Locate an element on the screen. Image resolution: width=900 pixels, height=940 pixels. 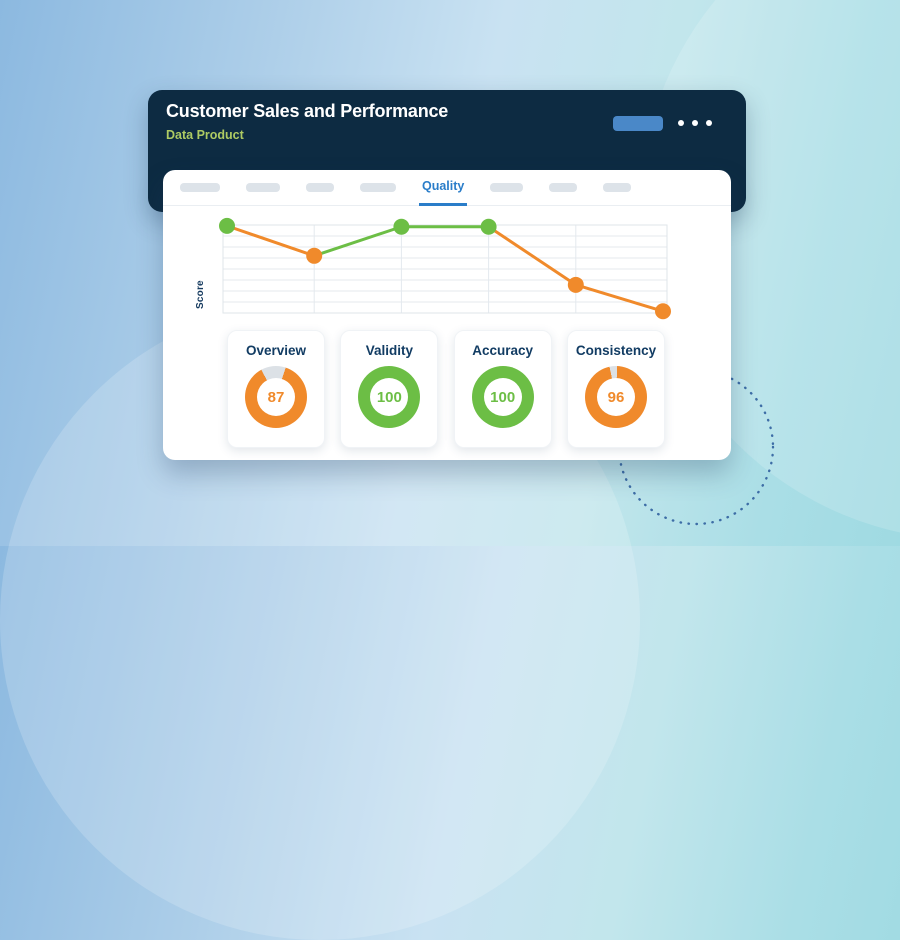
tab-quality: Quality is located at coordinates (443, 188).